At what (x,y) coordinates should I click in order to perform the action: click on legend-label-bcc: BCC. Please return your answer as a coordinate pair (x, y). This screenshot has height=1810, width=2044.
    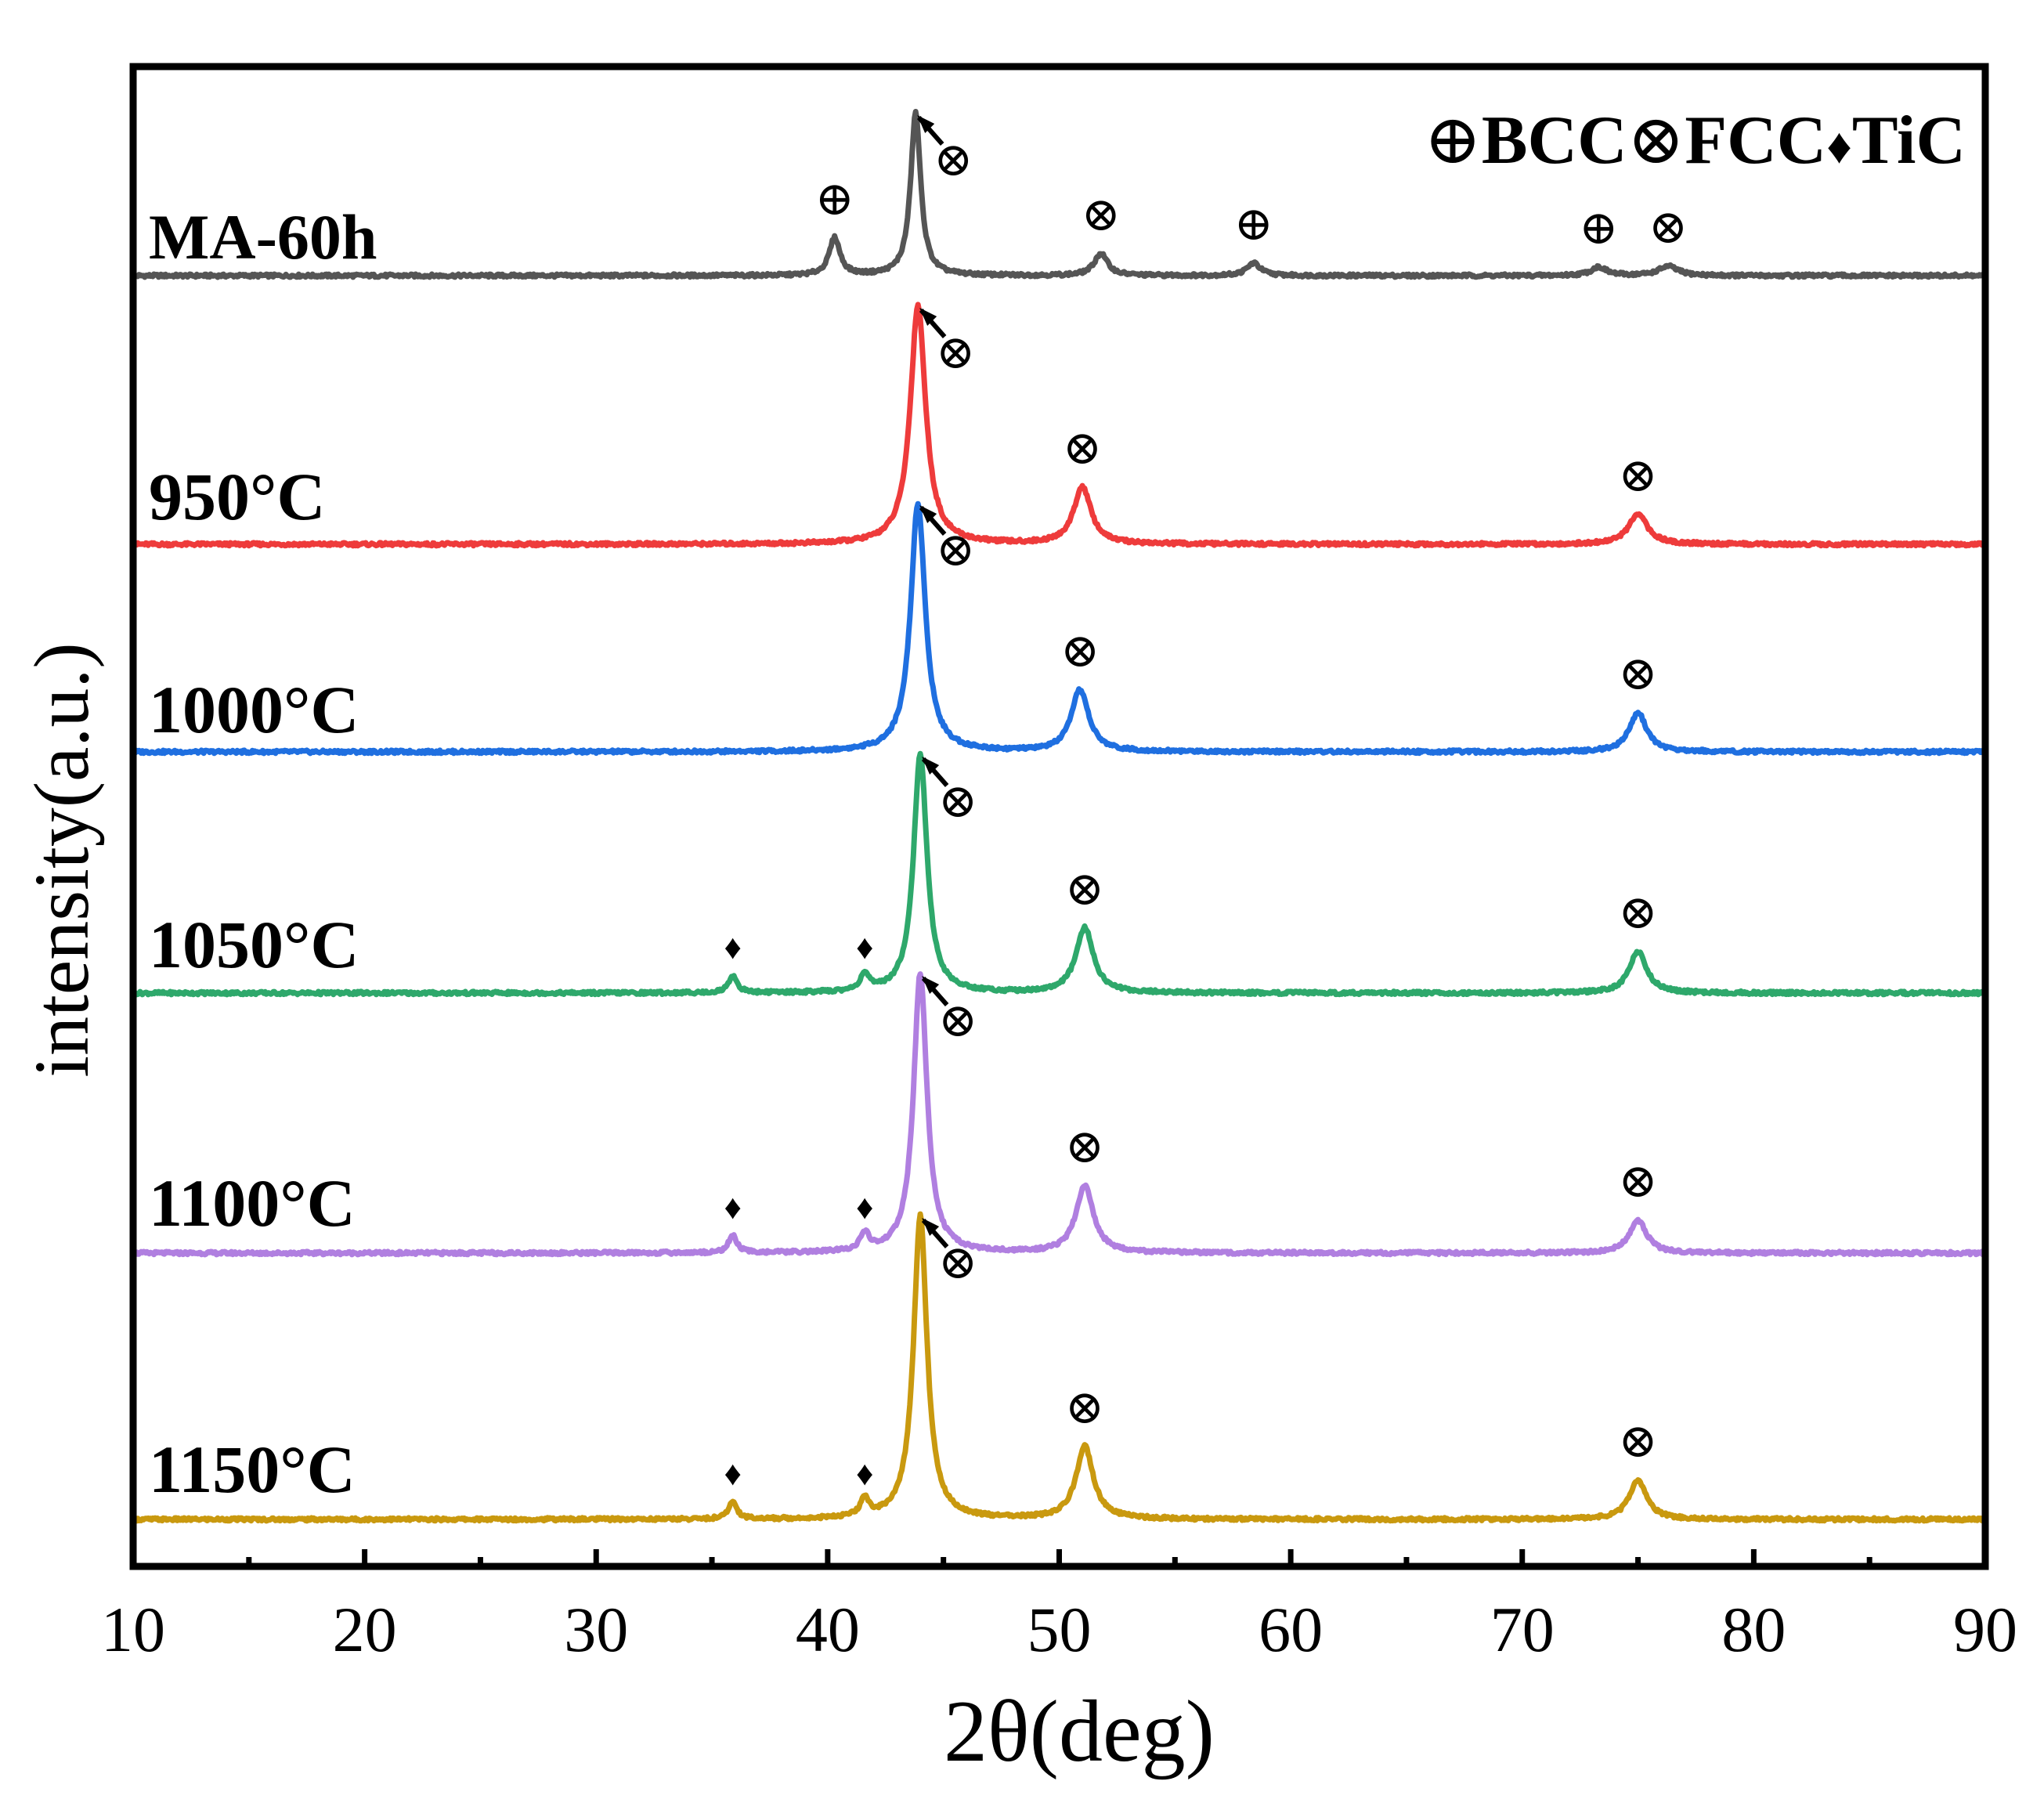
    Looking at the image, I should click on (1554, 141).